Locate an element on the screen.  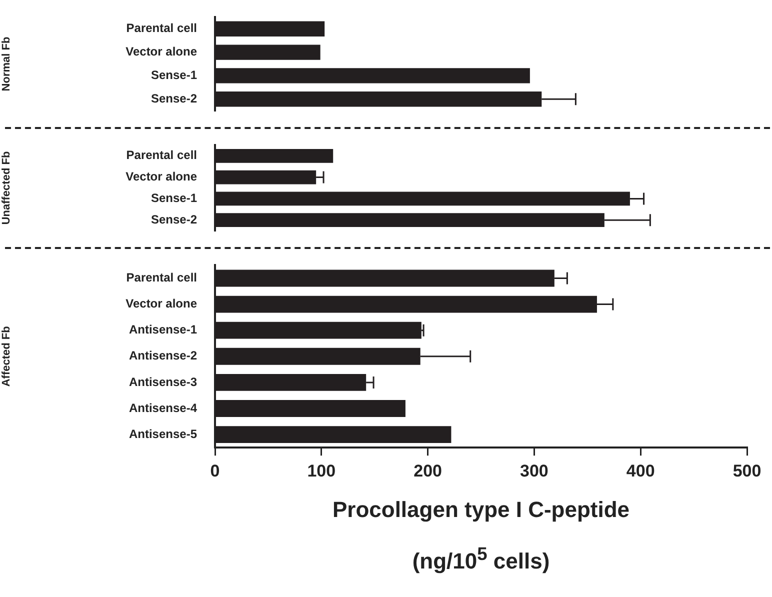
y-tick-label: Antisense-3 is located at coordinates (163, 381).